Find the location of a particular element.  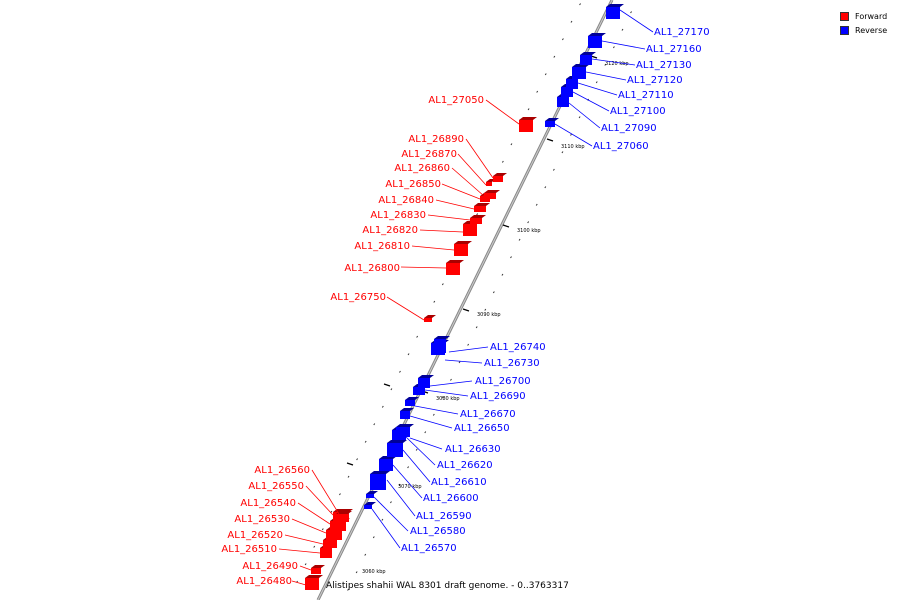

gene-label: AL1_26860 is located at coordinates (422, 168).